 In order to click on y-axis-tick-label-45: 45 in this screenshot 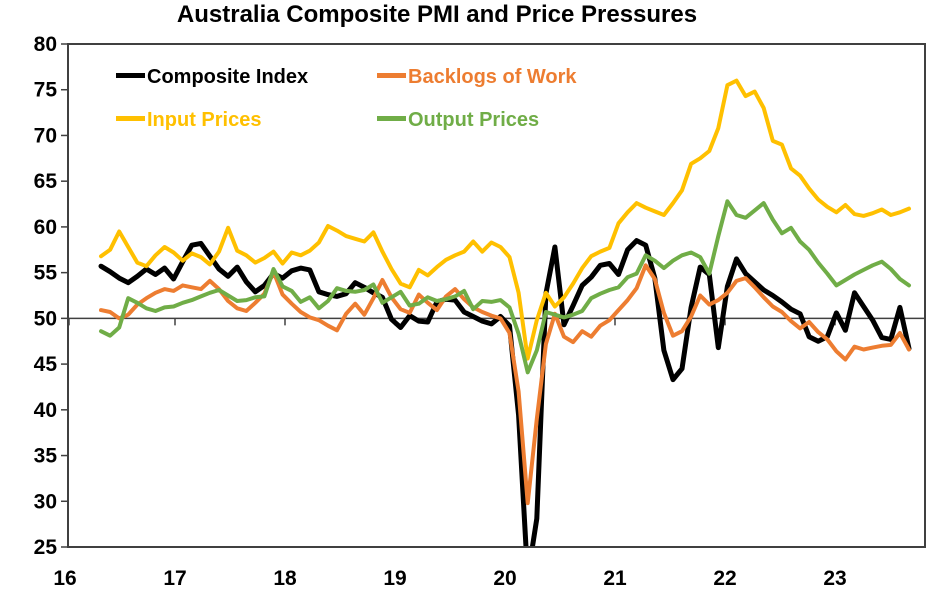, I will do `click(46, 364)`.